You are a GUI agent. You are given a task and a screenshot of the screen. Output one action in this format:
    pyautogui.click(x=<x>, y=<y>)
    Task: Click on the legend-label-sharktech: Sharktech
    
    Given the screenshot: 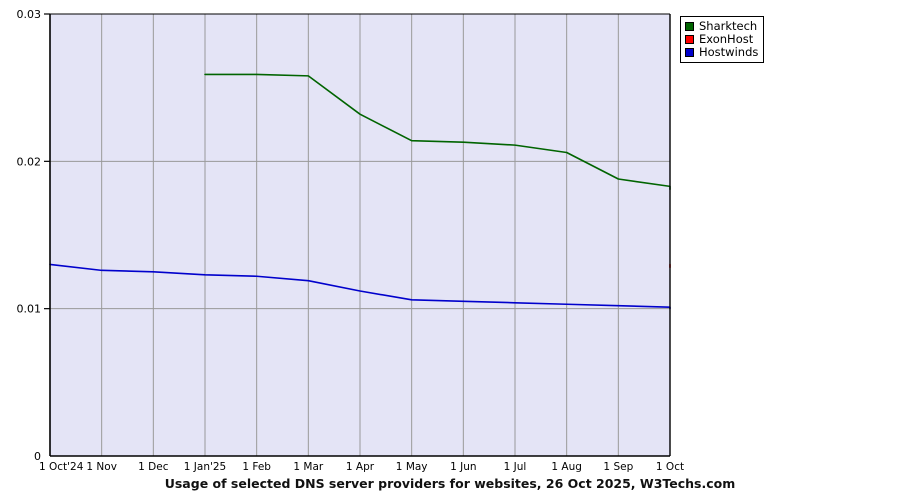 What is the action you would take?
    pyautogui.click(x=728, y=26)
    